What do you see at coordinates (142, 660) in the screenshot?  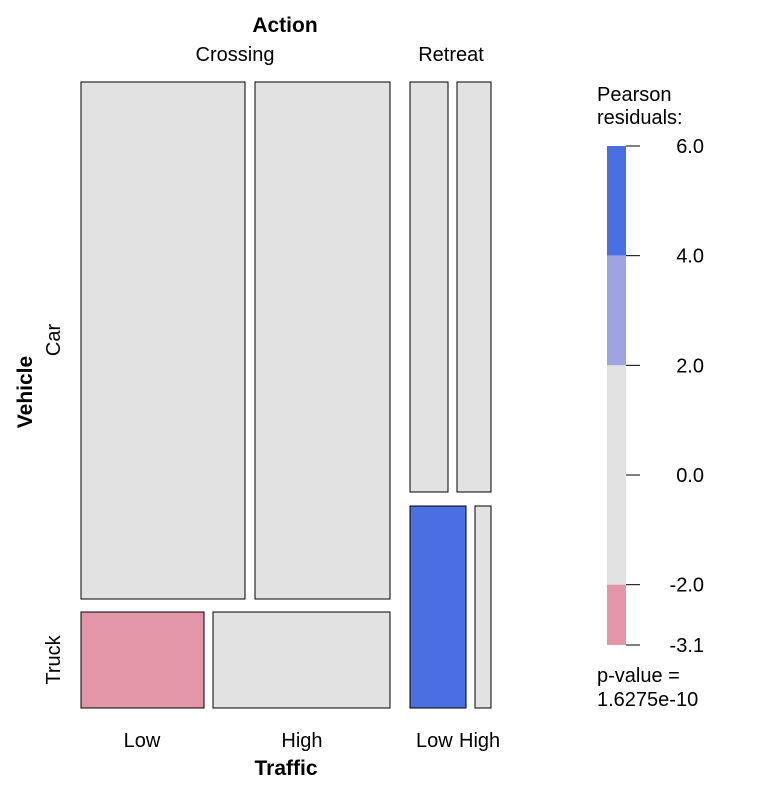 I see `tile-crossing-truck-low` at bounding box center [142, 660].